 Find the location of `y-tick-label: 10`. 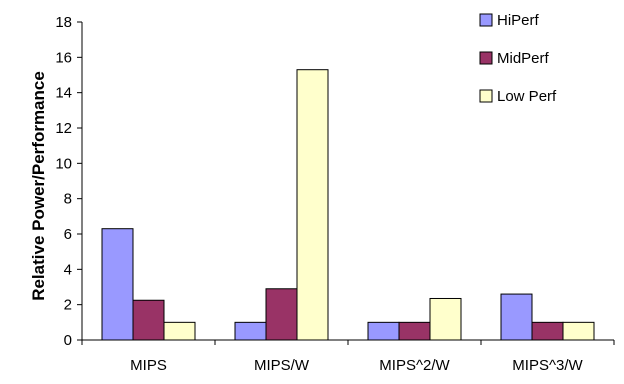

y-tick-label: 10 is located at coordinates (63, 163).